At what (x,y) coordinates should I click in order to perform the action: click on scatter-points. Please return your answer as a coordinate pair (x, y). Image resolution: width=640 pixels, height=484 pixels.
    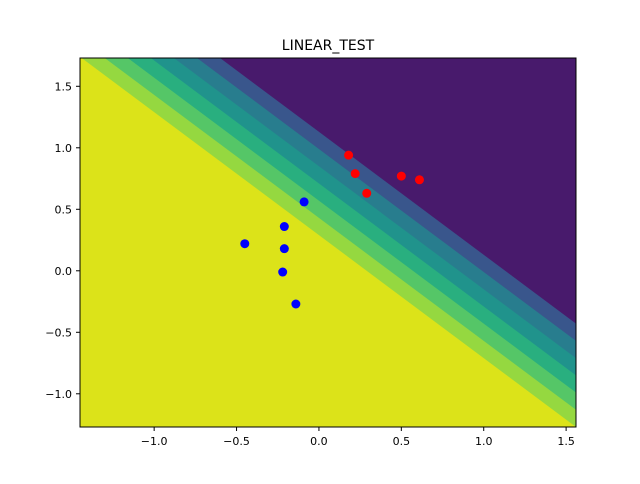
    Looking at the image, I should click on (332, 229).